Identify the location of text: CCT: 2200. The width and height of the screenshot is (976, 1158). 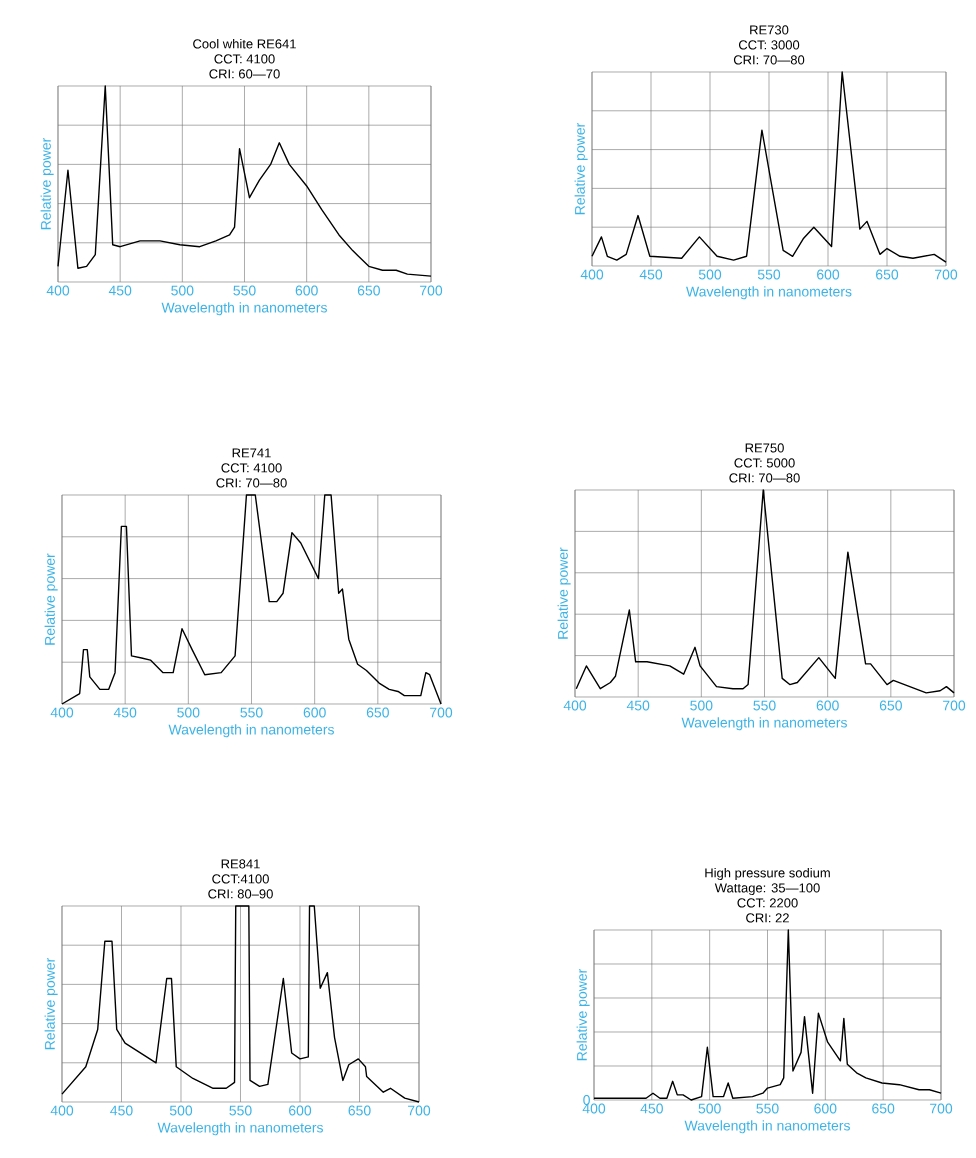
(767, 903).